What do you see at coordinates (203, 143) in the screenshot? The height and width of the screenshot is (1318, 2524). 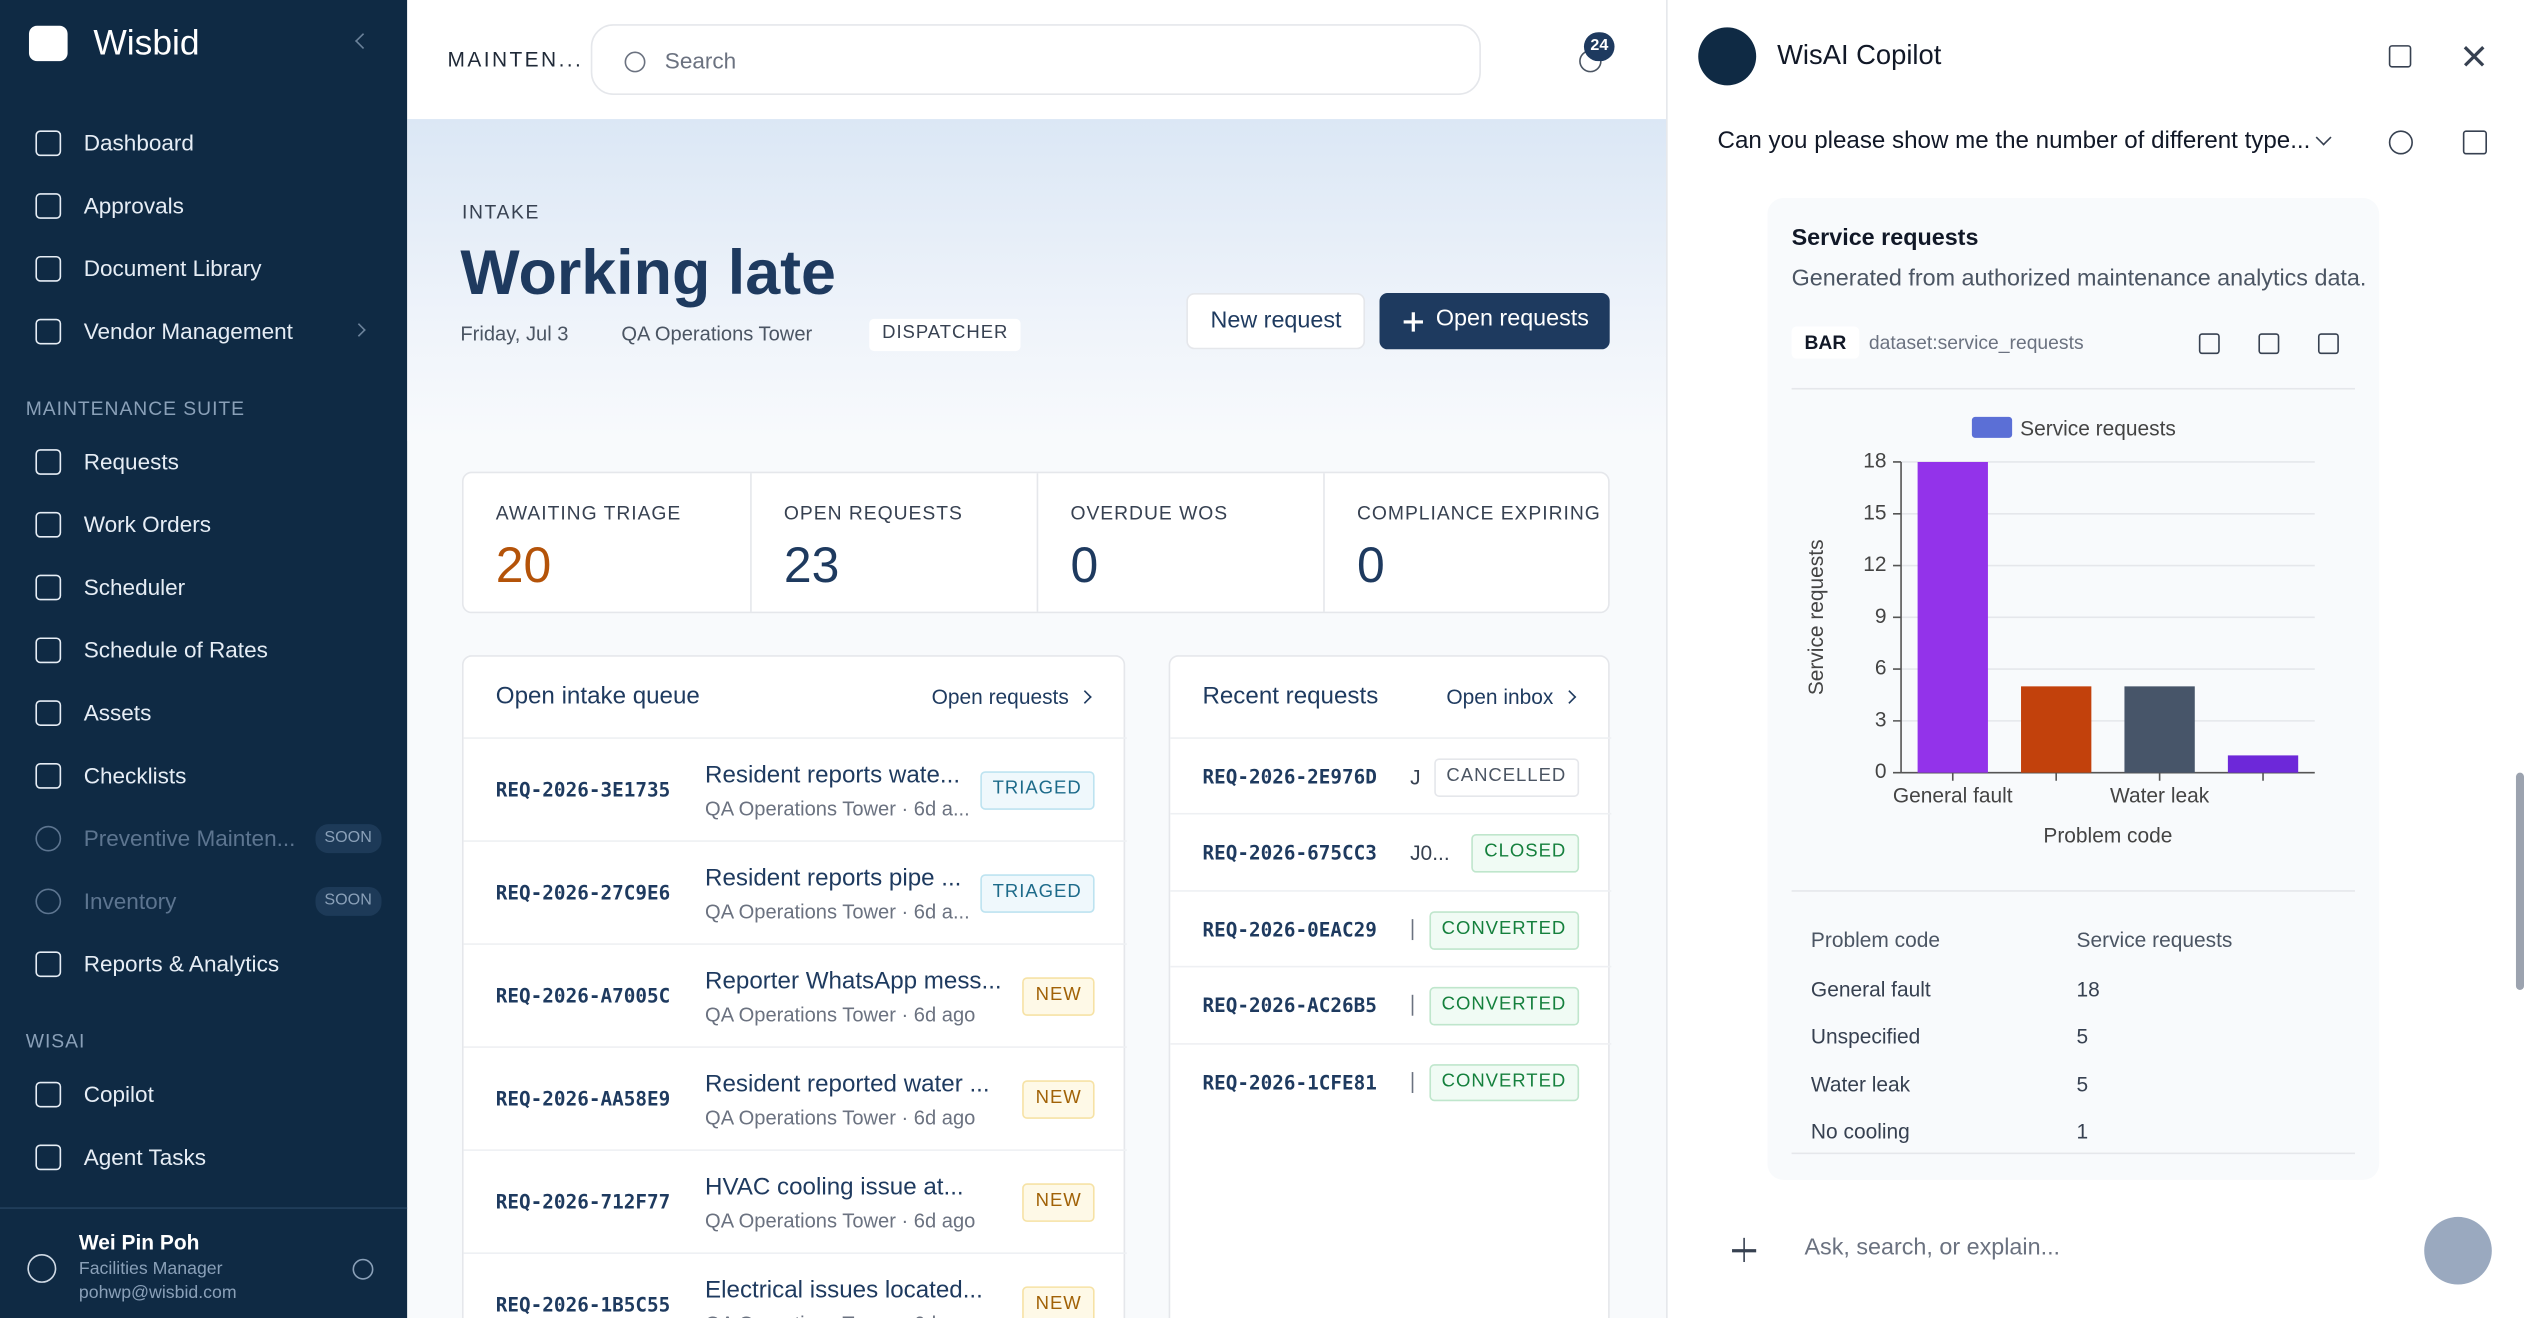 I see `nav-item: Dashboard` at bounding box center [203, 143].